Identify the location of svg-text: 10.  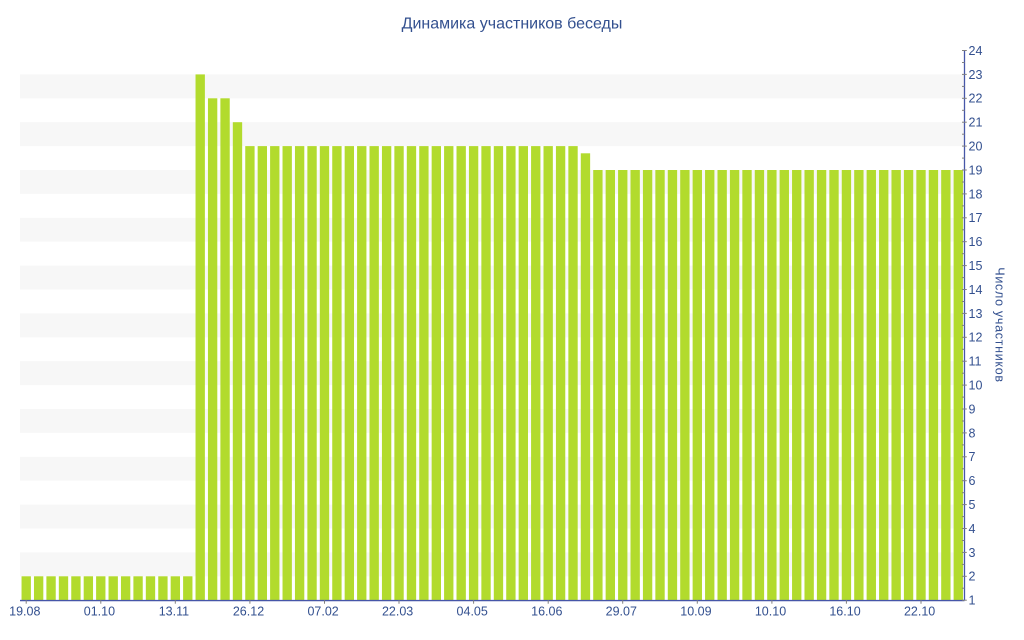
(976, 386).